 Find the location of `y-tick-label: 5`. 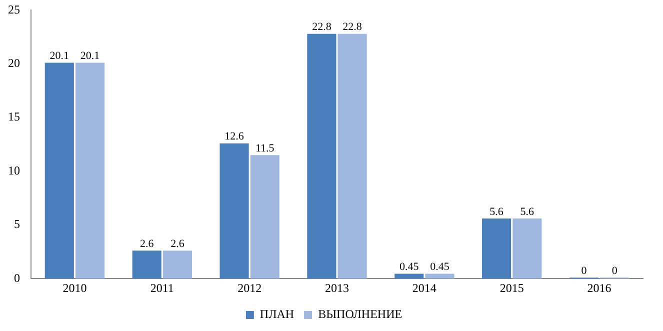

y-tick-label: 5 is located at coordinates (17, 224).